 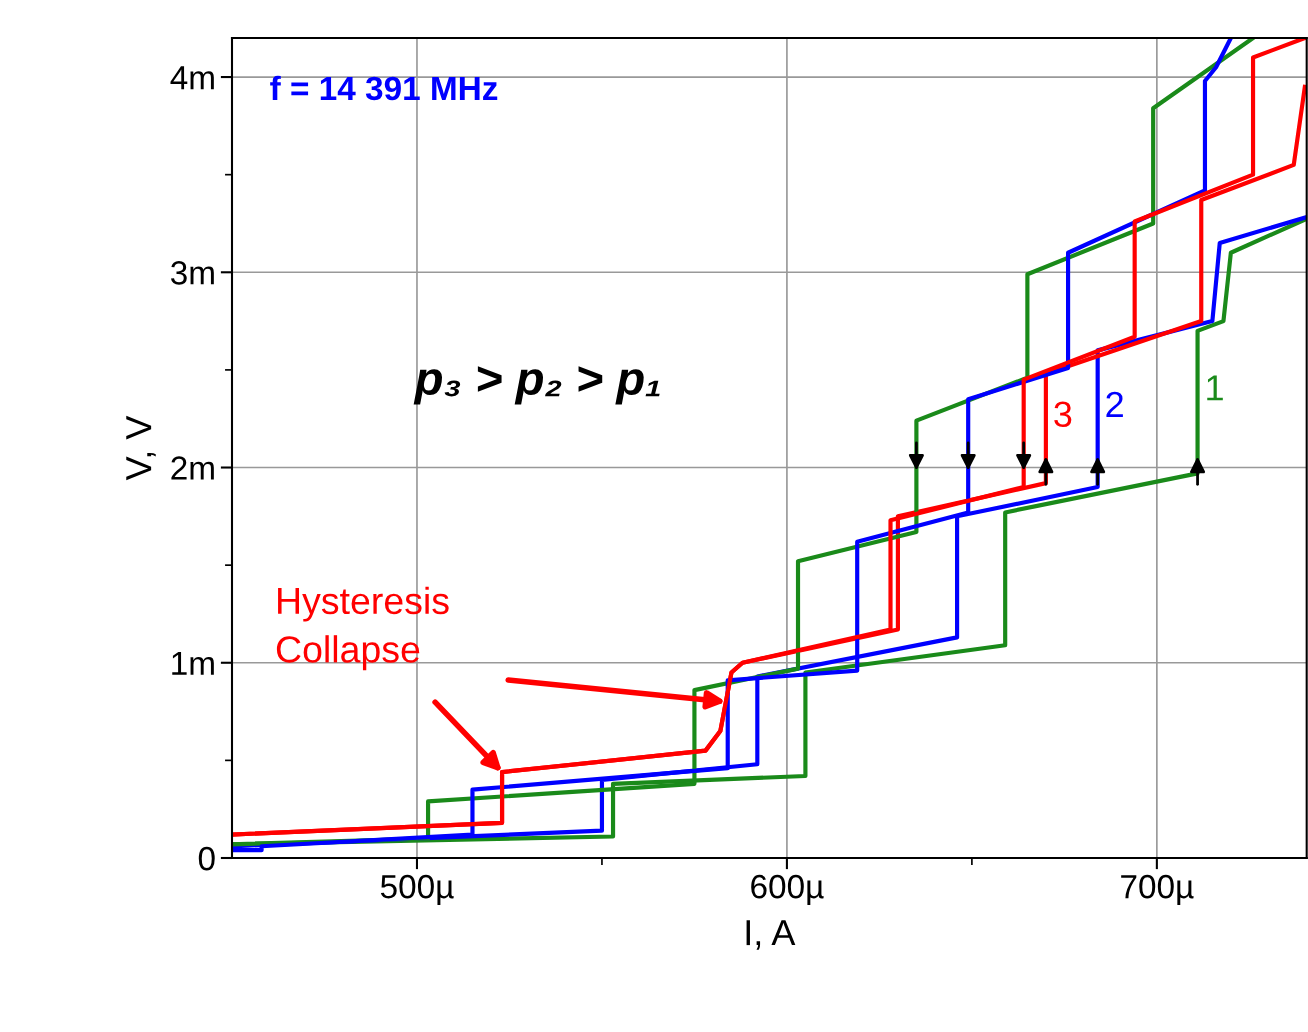 What do you see at coordinates (193, 663) in the screenshot?
I see `y-tick-label: 1m` at bounding box center [193, 663].